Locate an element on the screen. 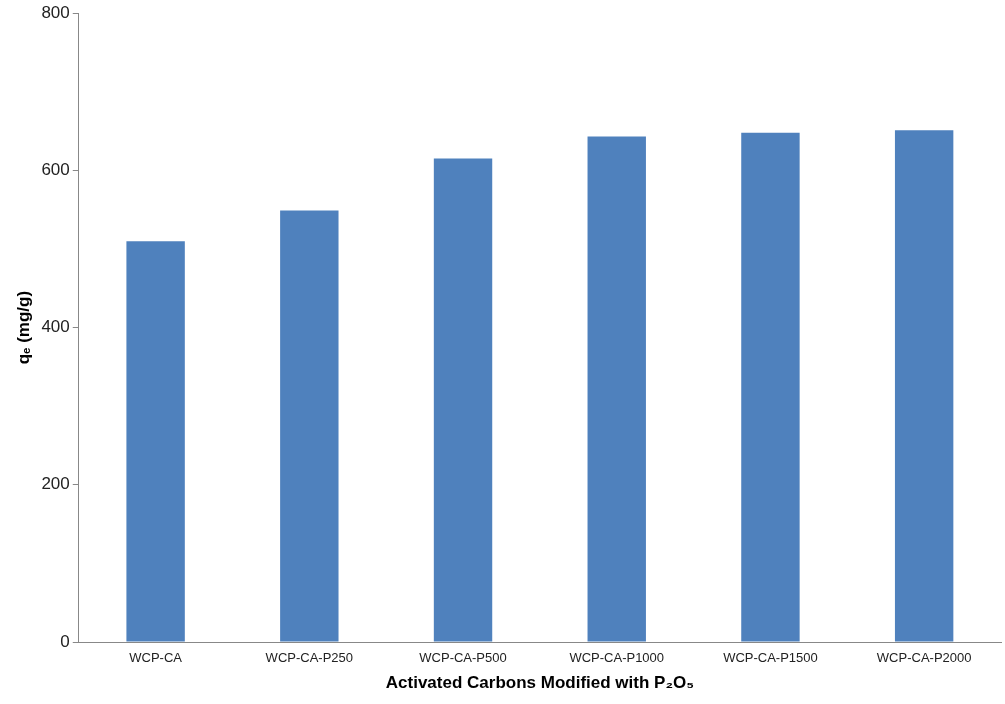 The width and height of the screenshot is (1005, 704). y-tick-label: 200 is located at coordinates (55, 484).